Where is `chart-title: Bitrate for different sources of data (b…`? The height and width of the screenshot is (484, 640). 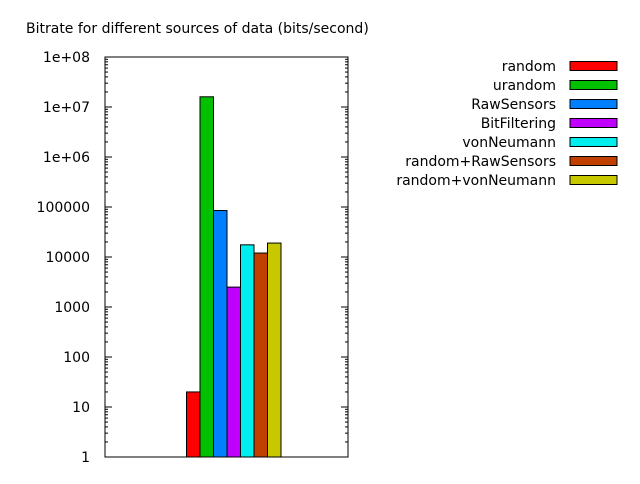
chart-title: Bitrate for different sources of data (b… is located at coordinates (197, 29).